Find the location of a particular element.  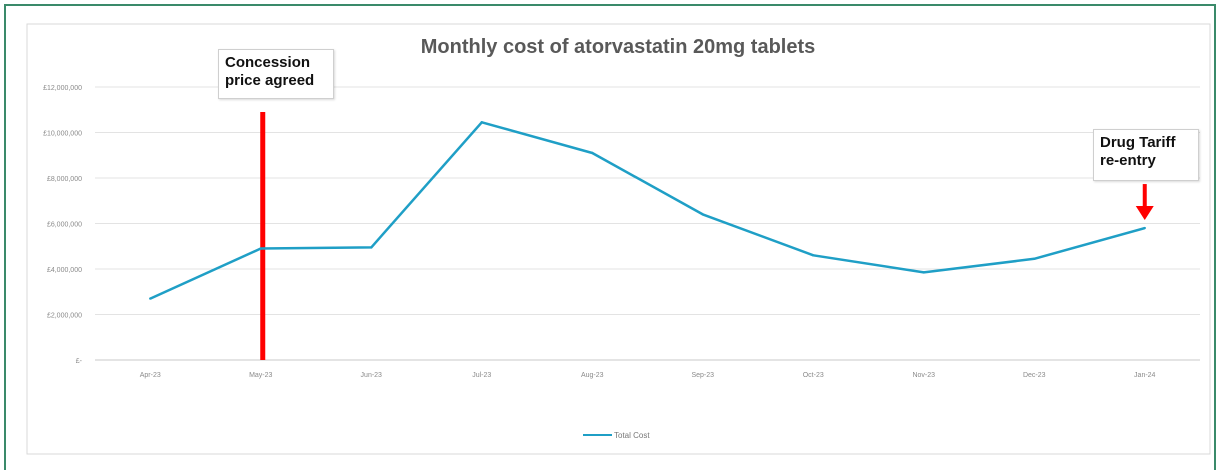

callout-drug-tariff-line-1: Drug Tariff is located at coordinates (1138, 142).